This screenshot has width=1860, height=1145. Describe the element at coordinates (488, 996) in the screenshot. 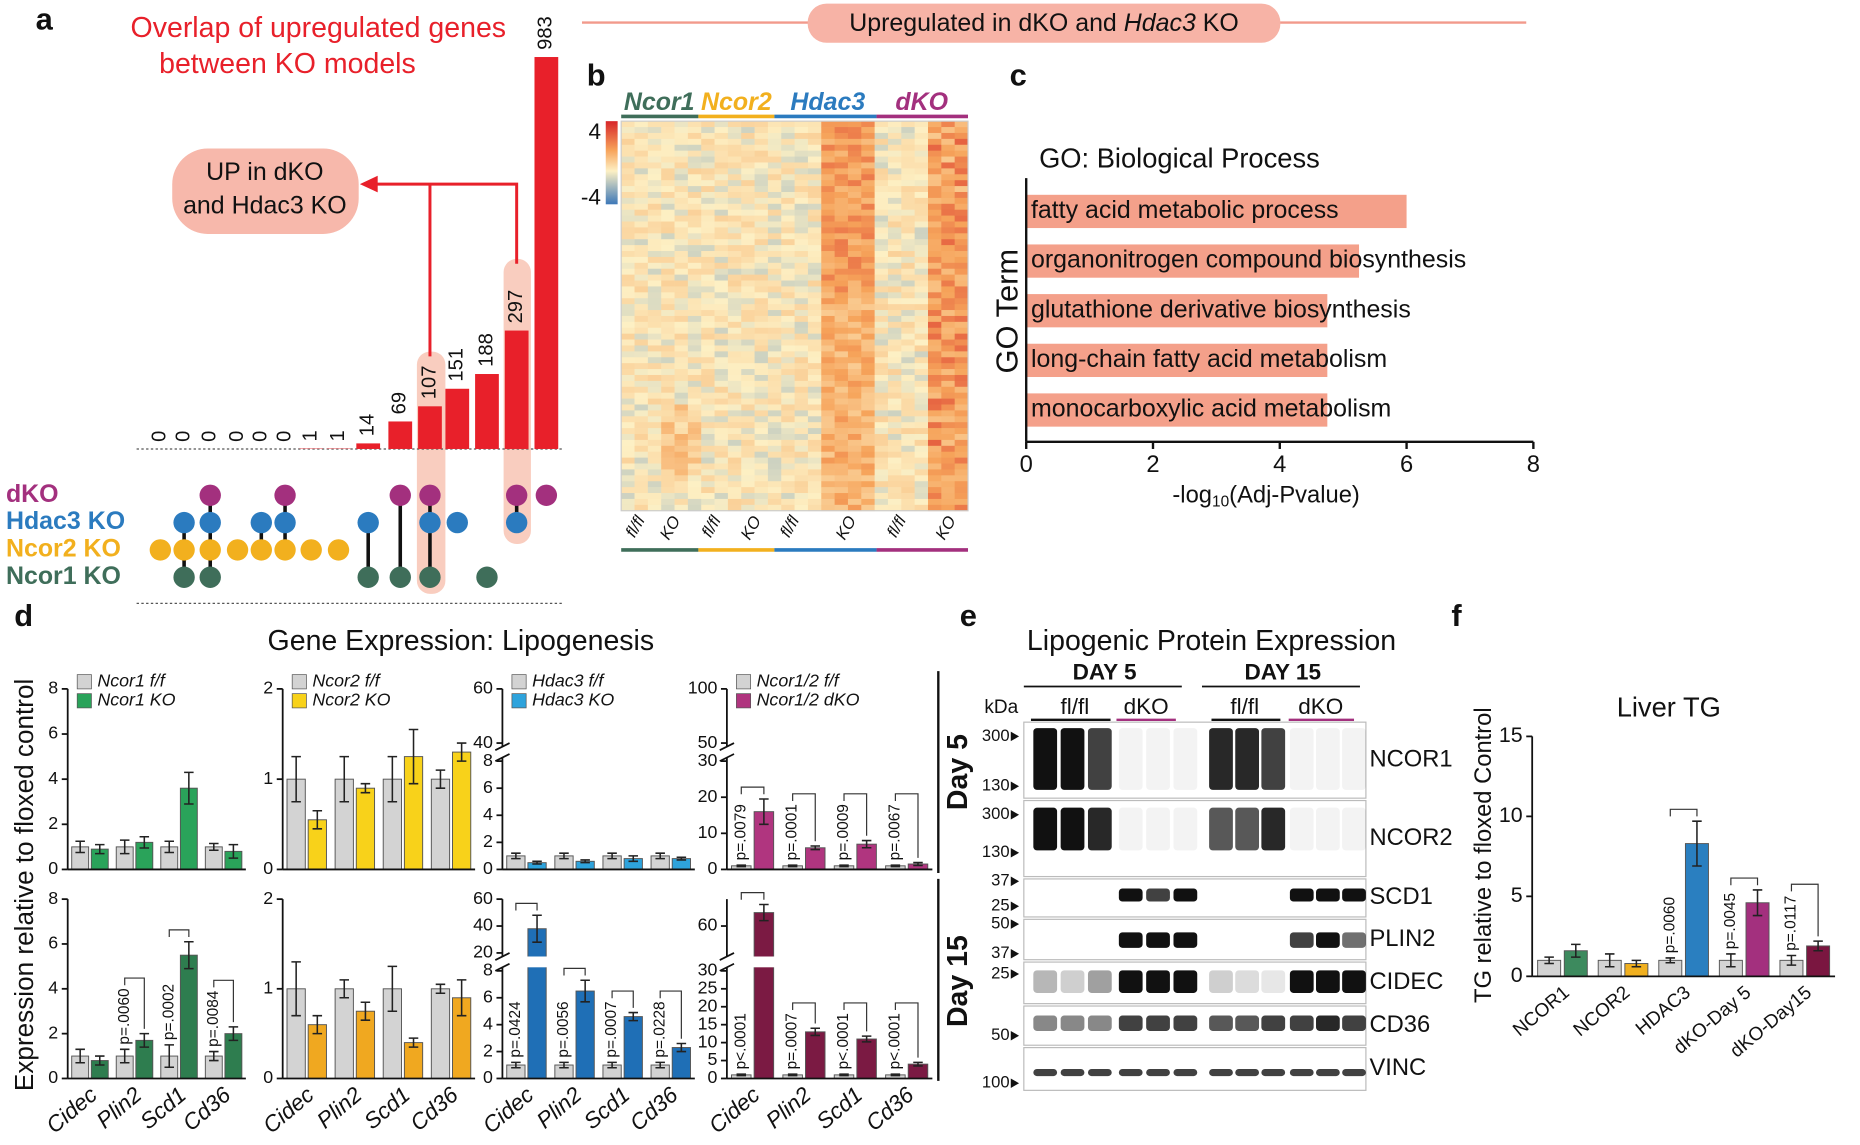

I see `y-tick-label: 6` at that location.